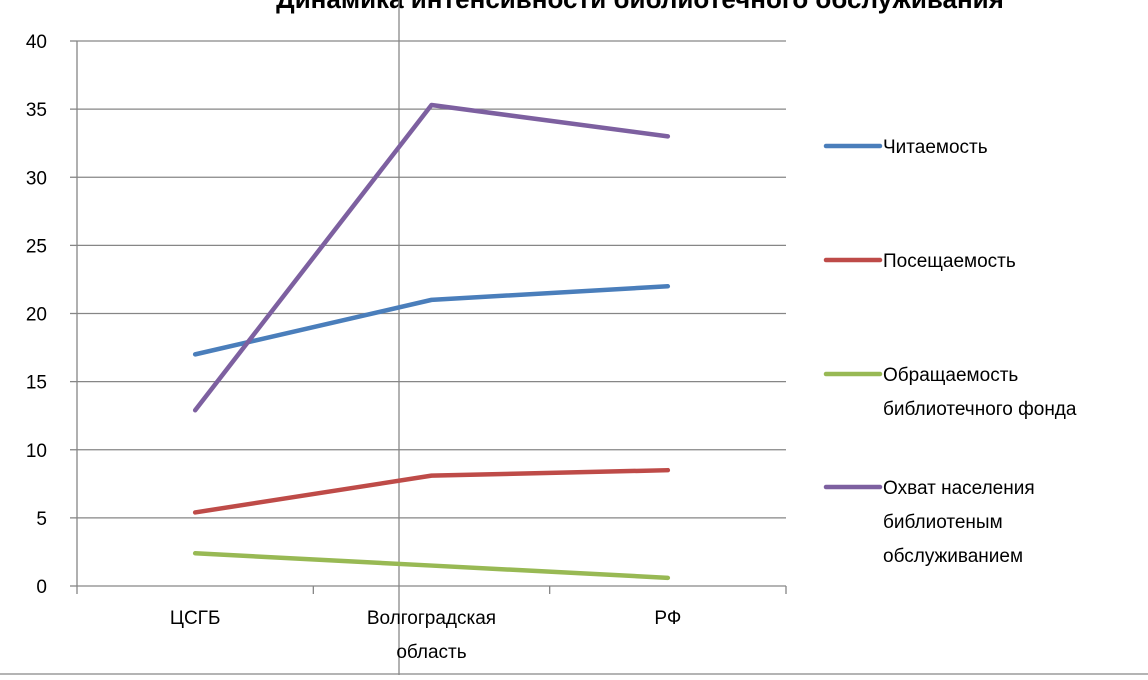  What do you see at coordinates (36, 451) in the screenshot?
I see `y-tick-label: 10` at bounding box center [36, 451].